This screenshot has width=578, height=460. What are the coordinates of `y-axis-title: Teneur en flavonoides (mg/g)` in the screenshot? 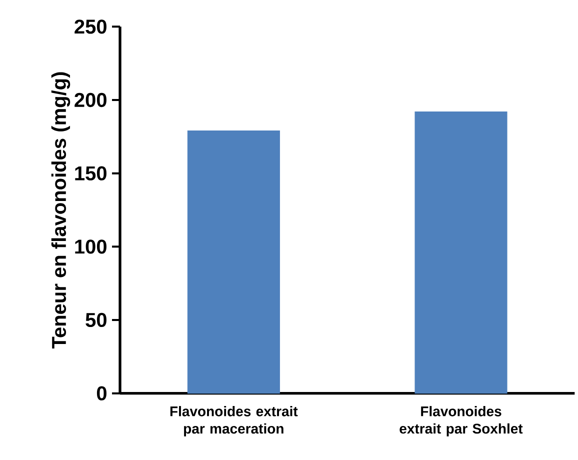 It's located at (60, 210).